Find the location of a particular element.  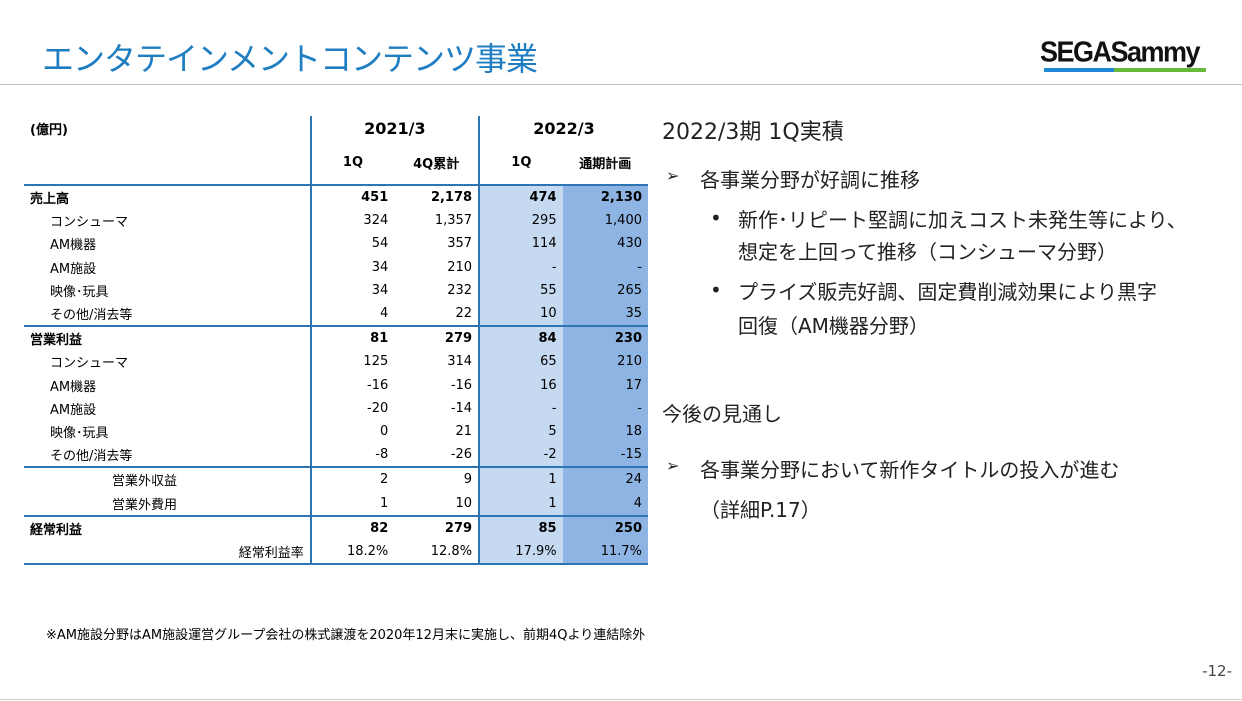

cell-2022-1q: 85 is located at coordinates (520, 527).